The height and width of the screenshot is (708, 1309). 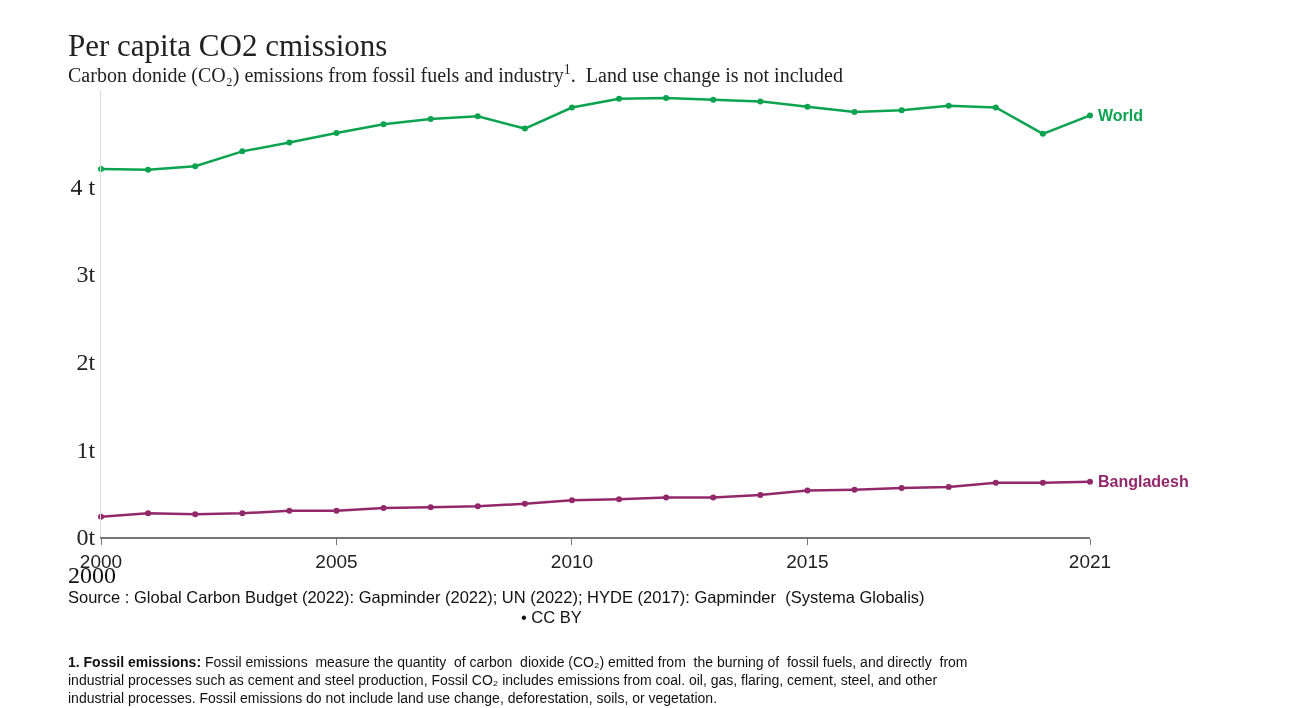 I want to click on y-tick-label: 4 t, so click(x=83, y=186).